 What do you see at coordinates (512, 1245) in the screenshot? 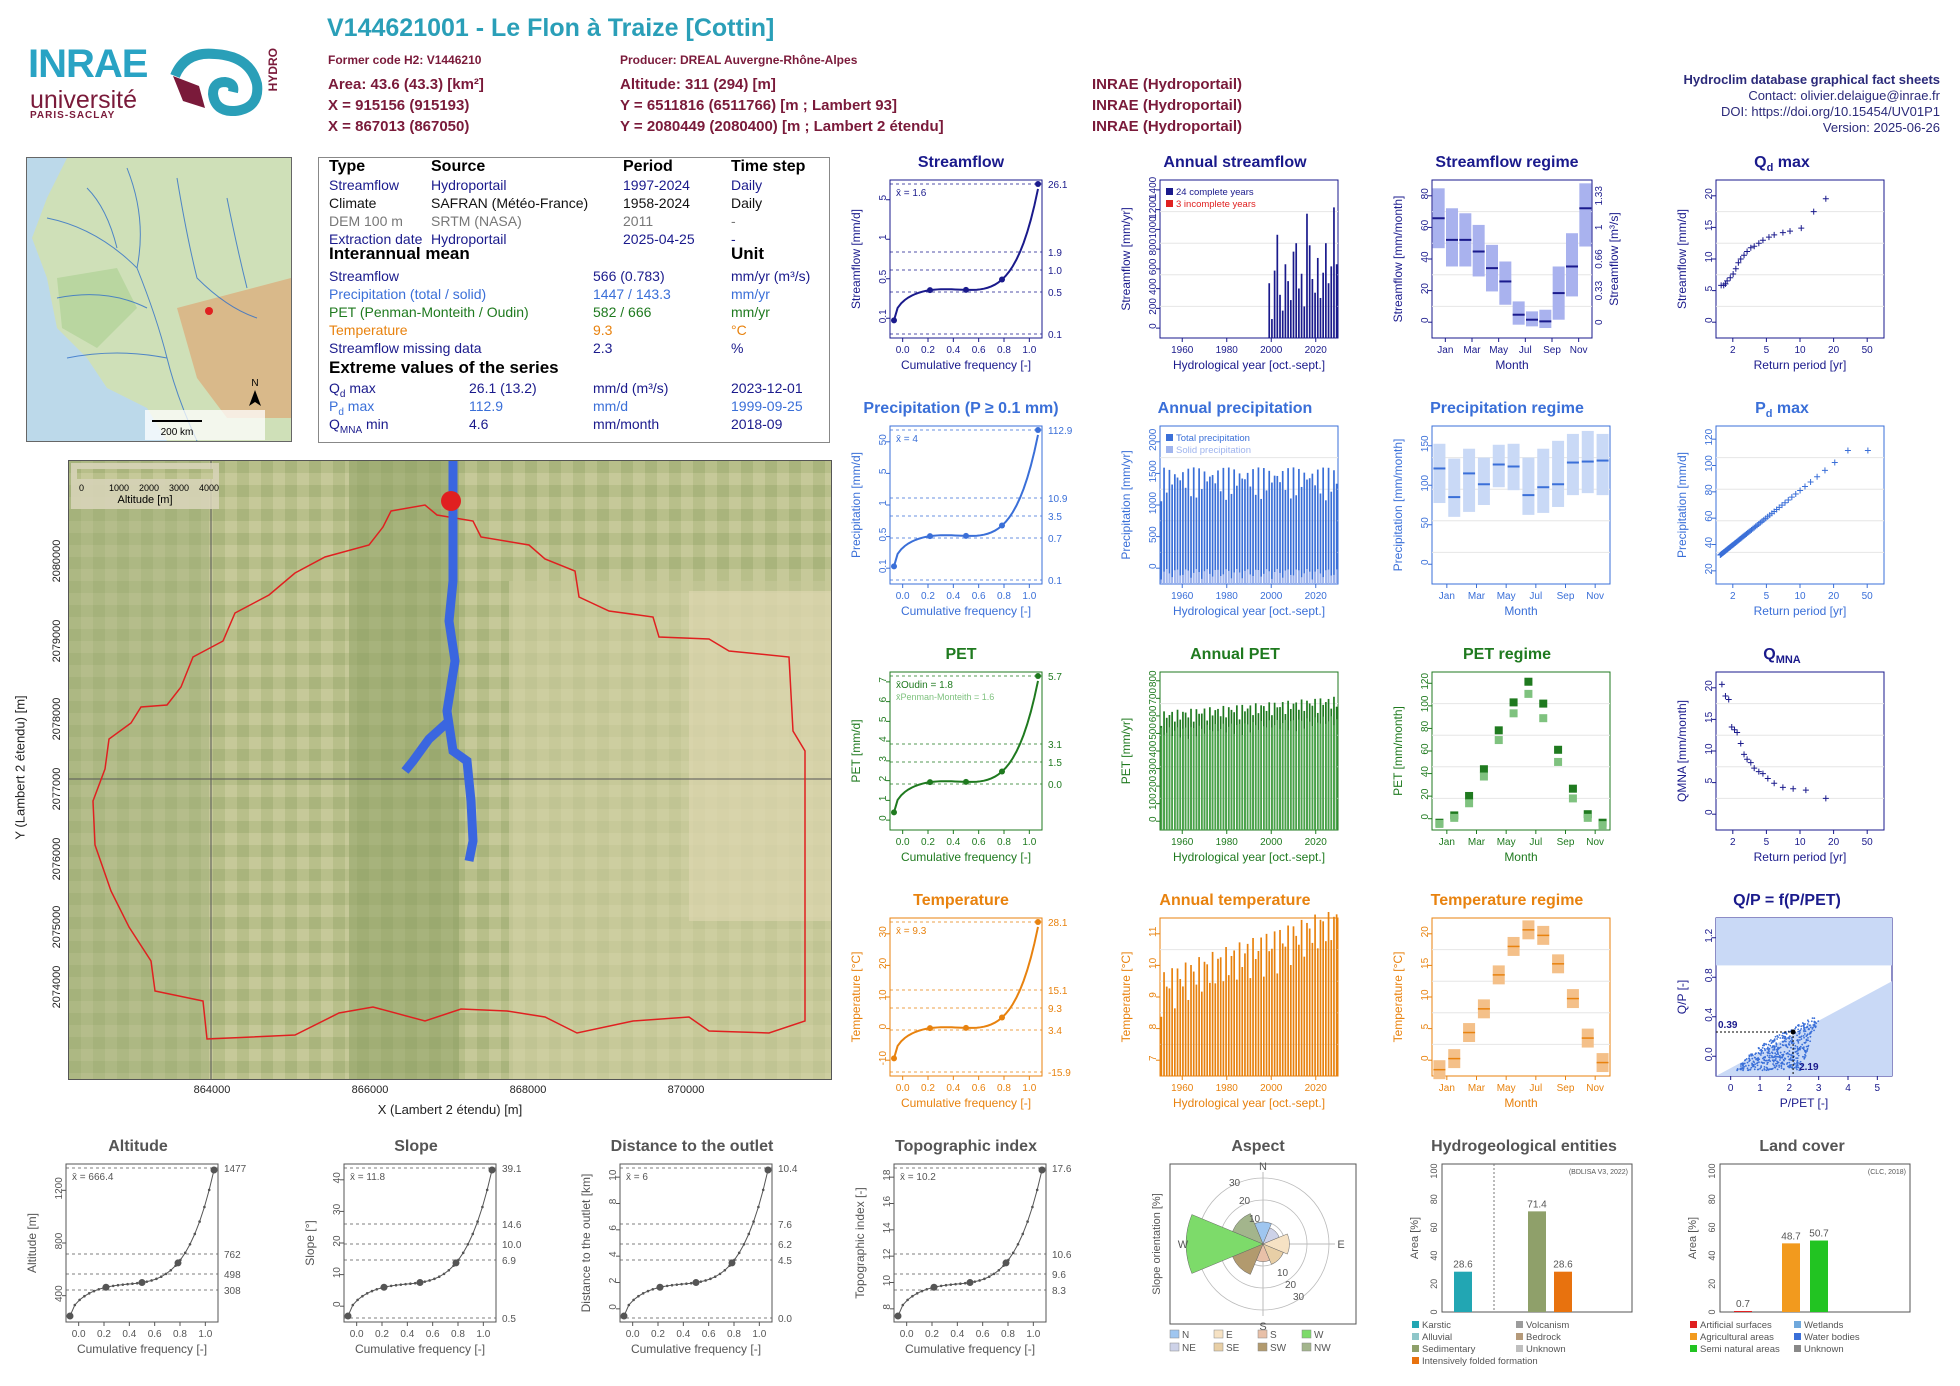
I see `right-tick-label: 10.0` at bounding box center [512, 1245].